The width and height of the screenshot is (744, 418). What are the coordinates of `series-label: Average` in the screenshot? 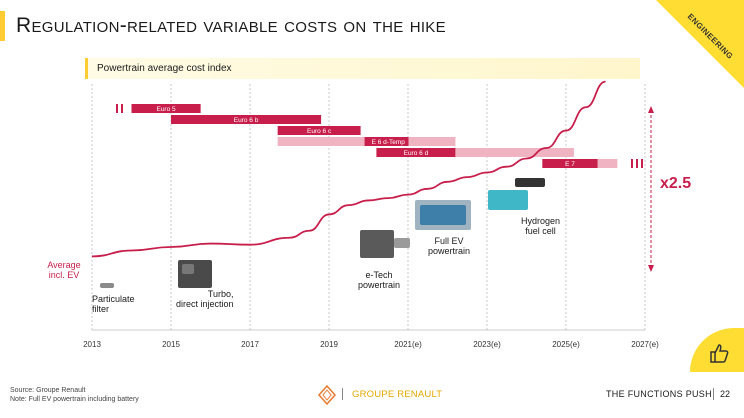 It's located at (63, 265).